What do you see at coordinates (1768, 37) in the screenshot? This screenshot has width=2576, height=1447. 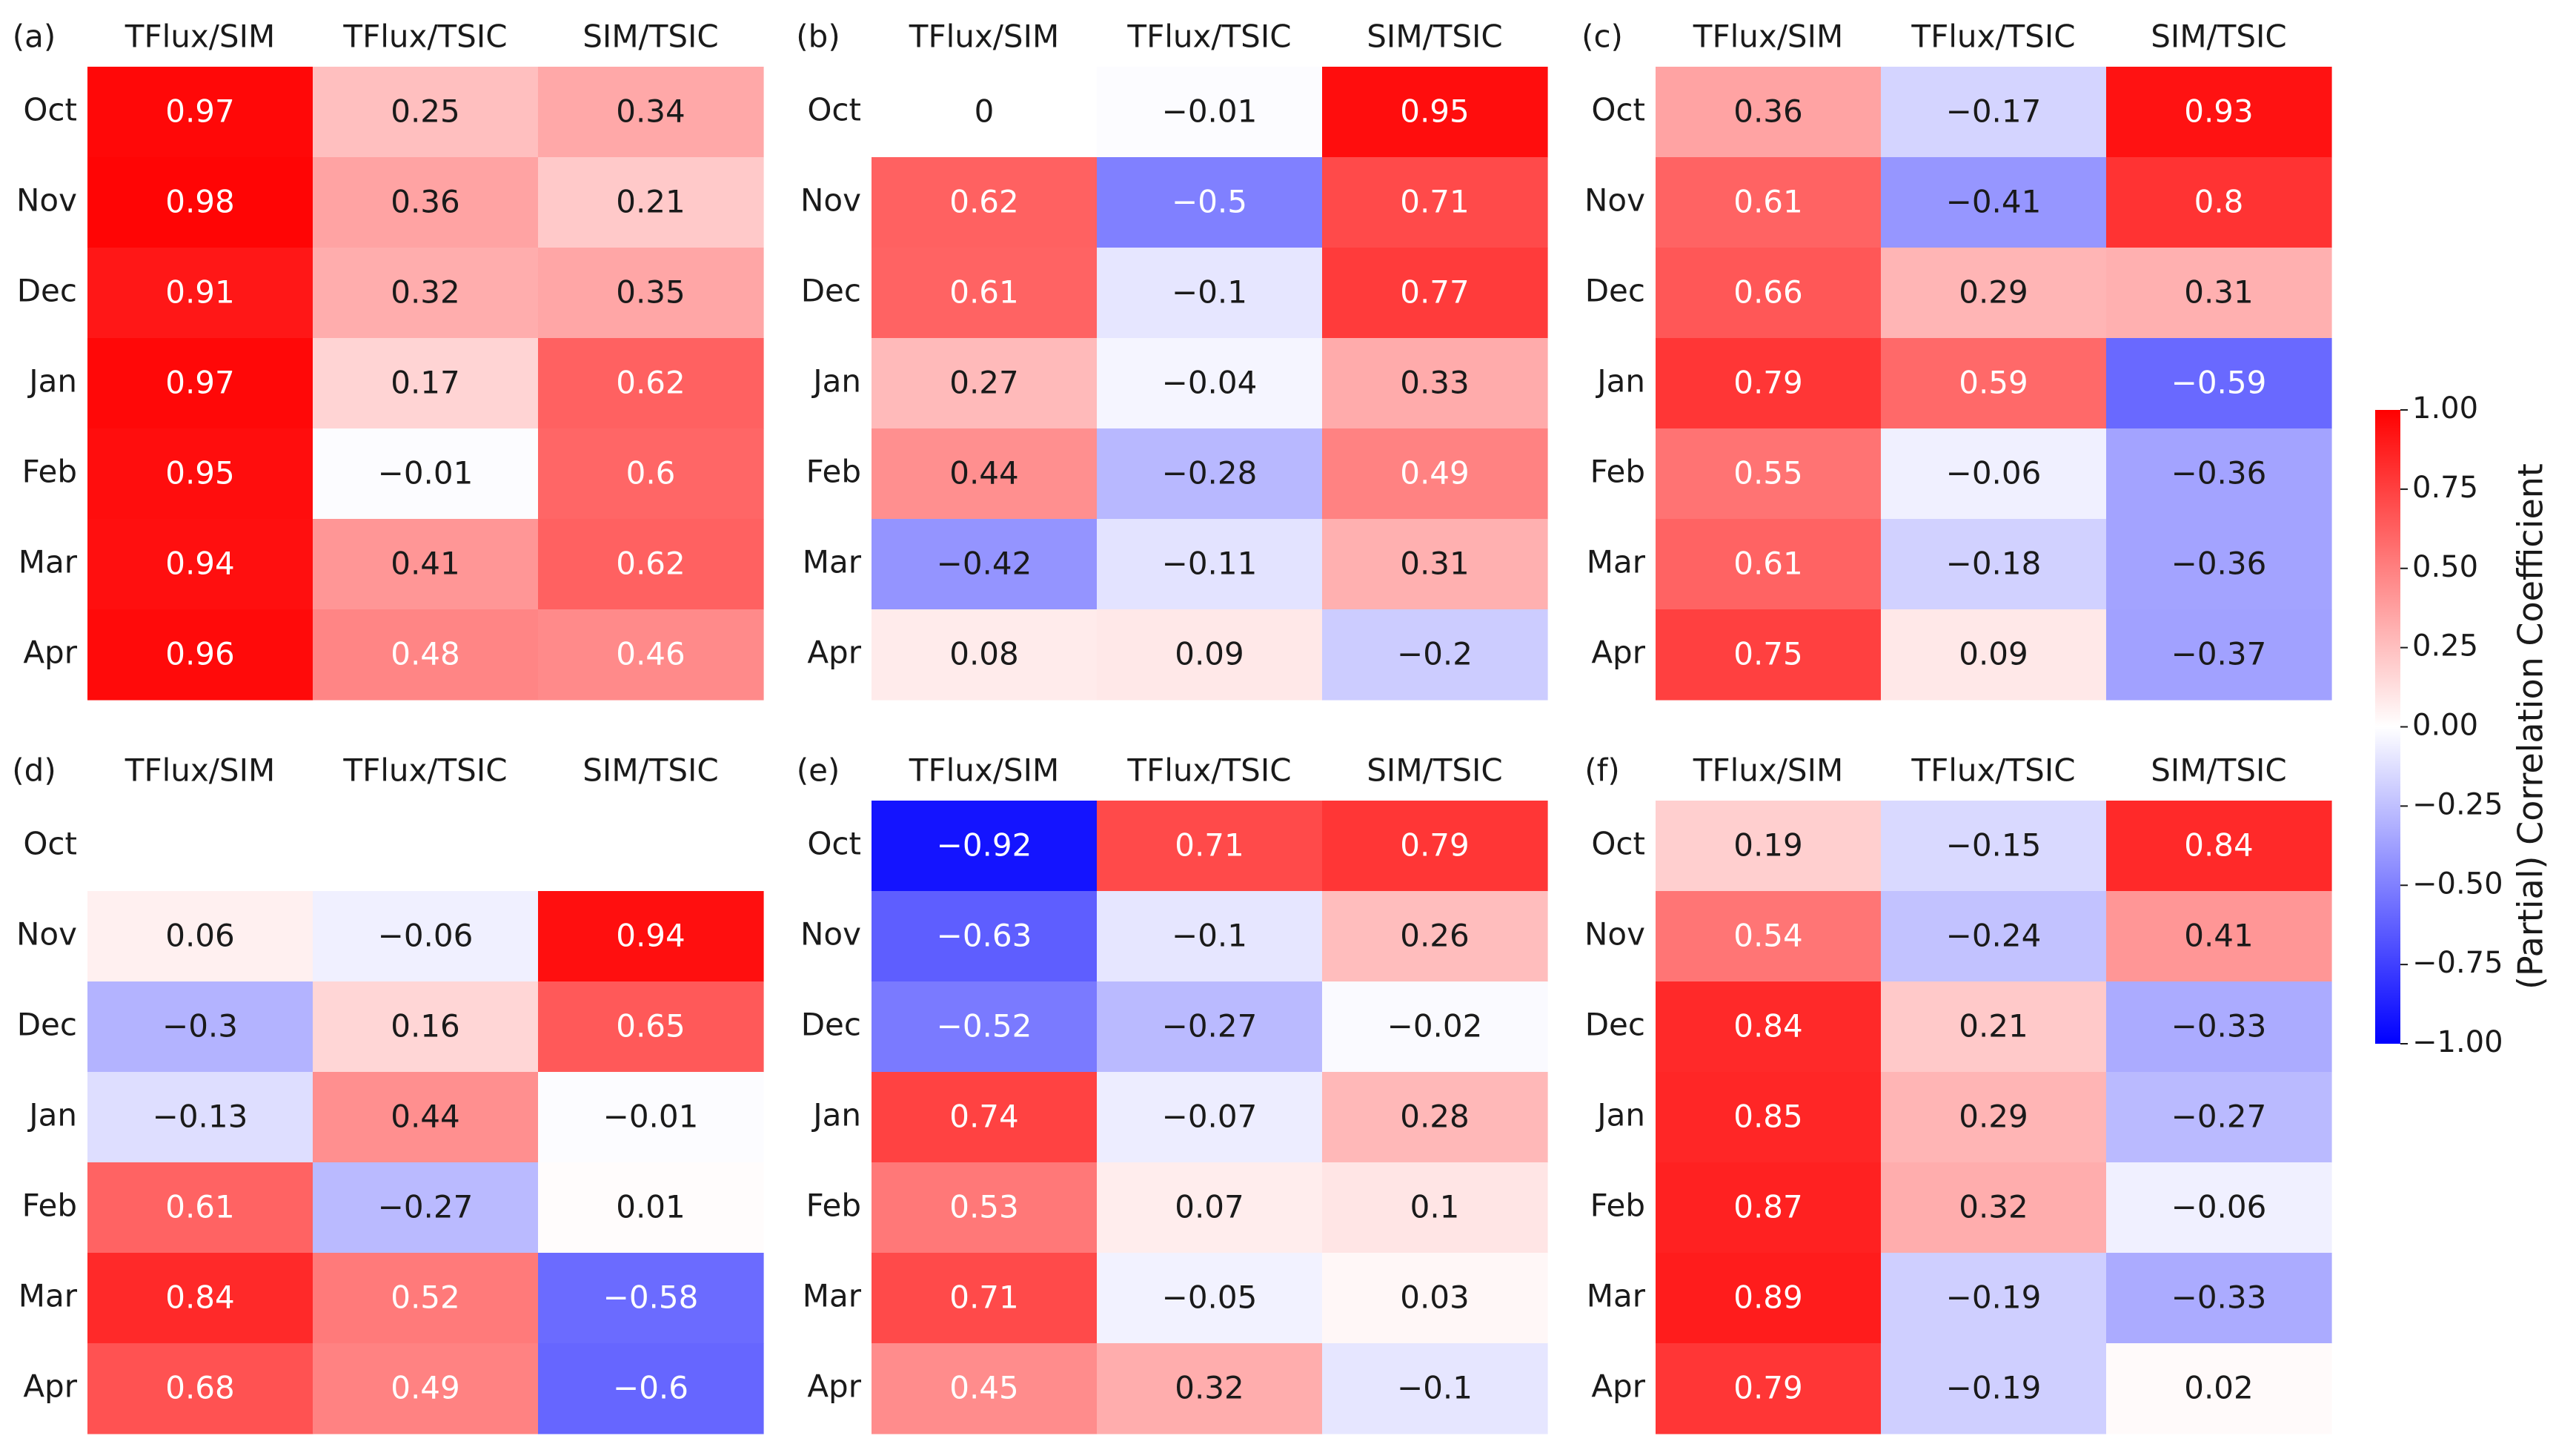 I see `column-label: TFlux/SIM` at bounding box center [1768, 37].